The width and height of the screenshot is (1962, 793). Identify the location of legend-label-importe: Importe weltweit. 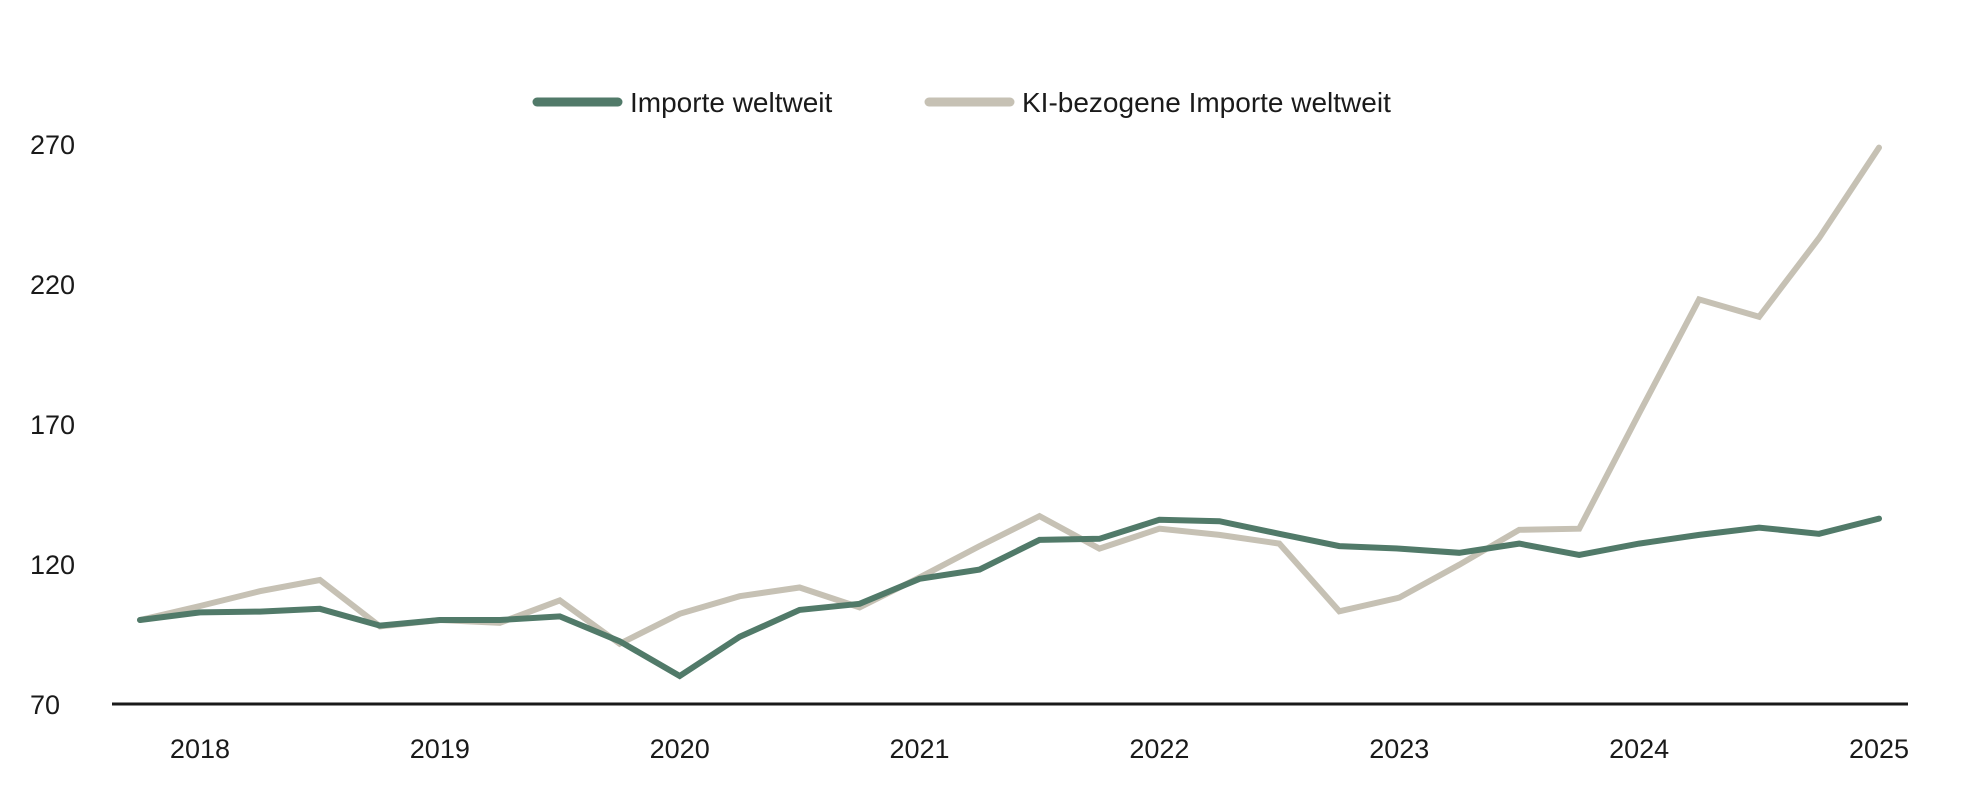
(731, 102).